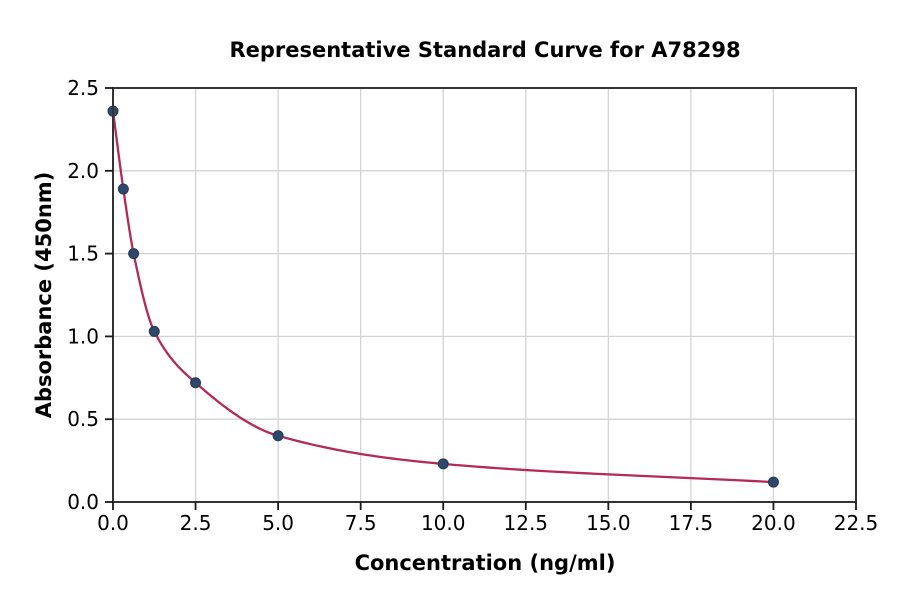 The width and height of the screenshot is (900, 594). Describe the element at coordinates (83, 419) in the screenshot. I see `y-tick-label: 0.5` at that location.